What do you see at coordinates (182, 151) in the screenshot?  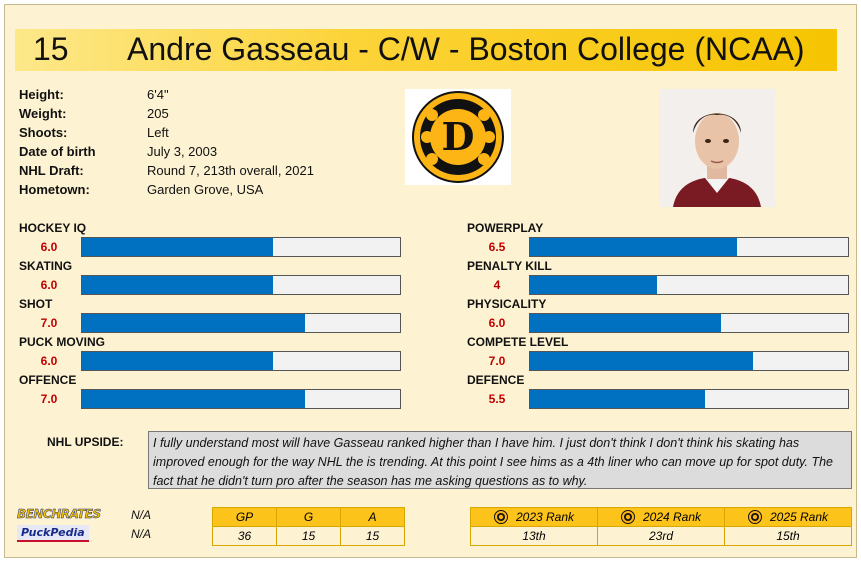 I see `bio-value-dob: July 3, 2003` at bounding box center [182, 151].